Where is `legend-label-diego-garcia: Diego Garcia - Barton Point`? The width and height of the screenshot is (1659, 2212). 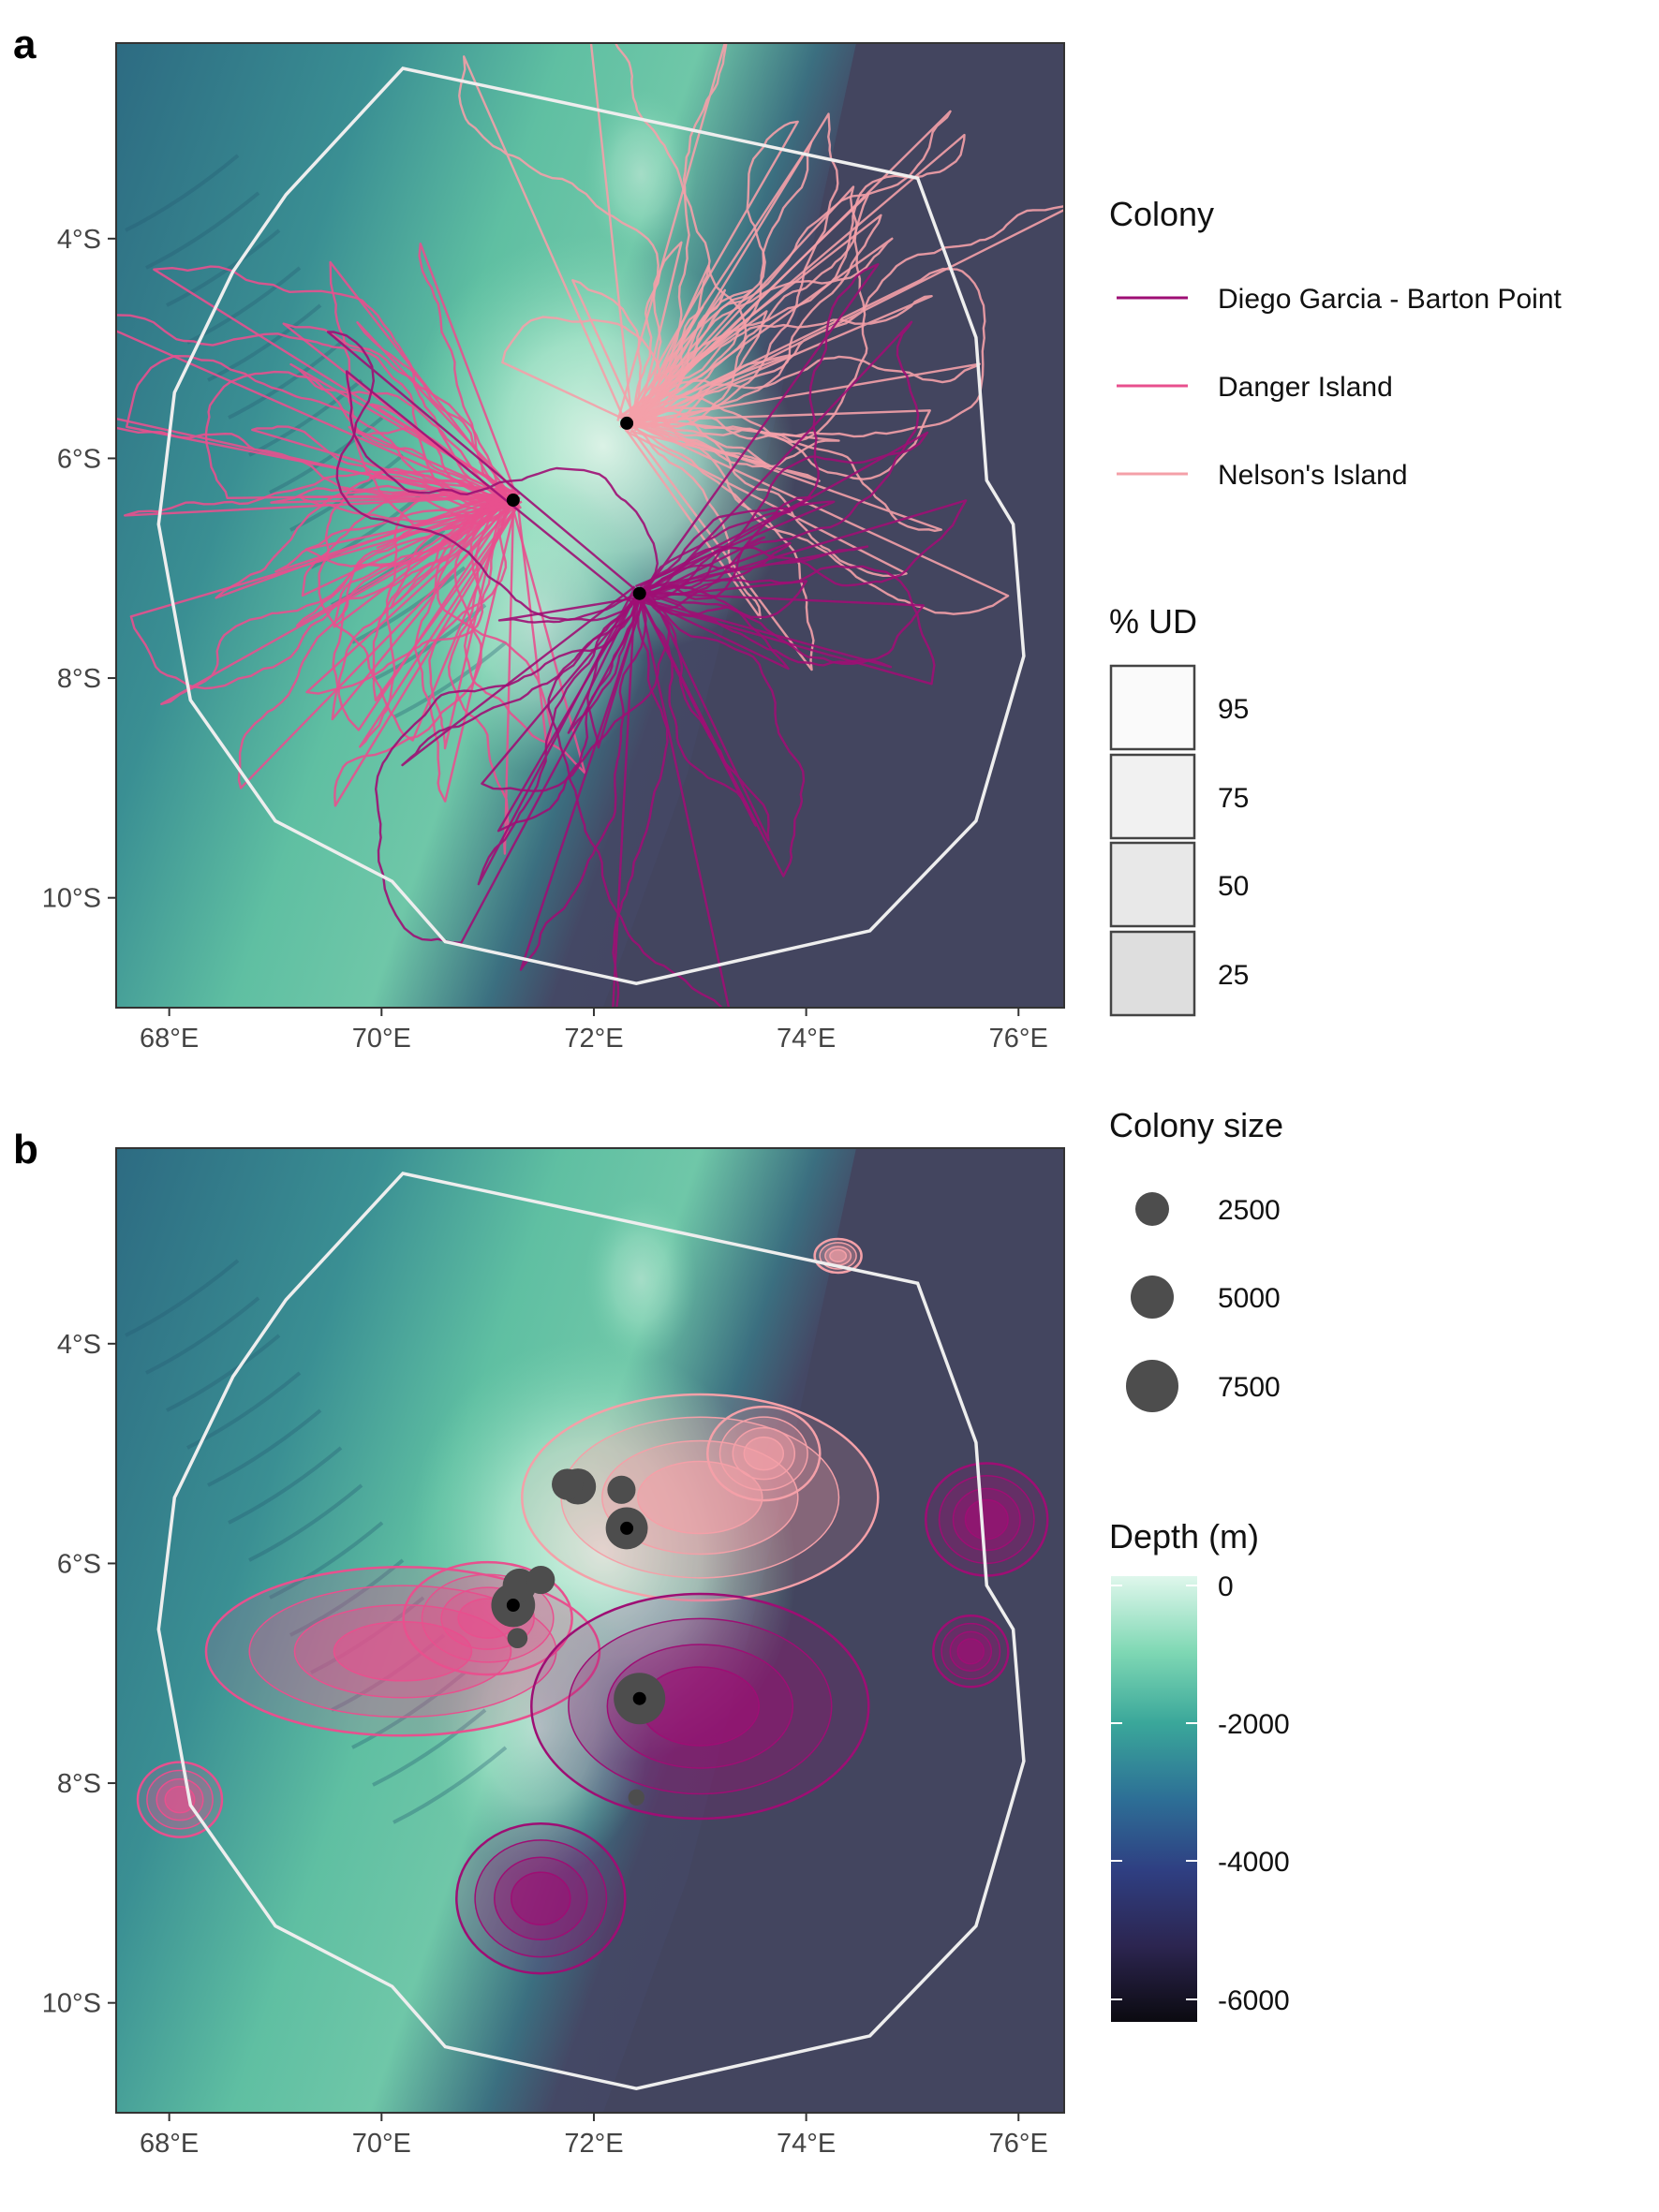
legend-label-diego-garcia: Diego Garcia - Barton Point is located at coordinates (1390, 299).